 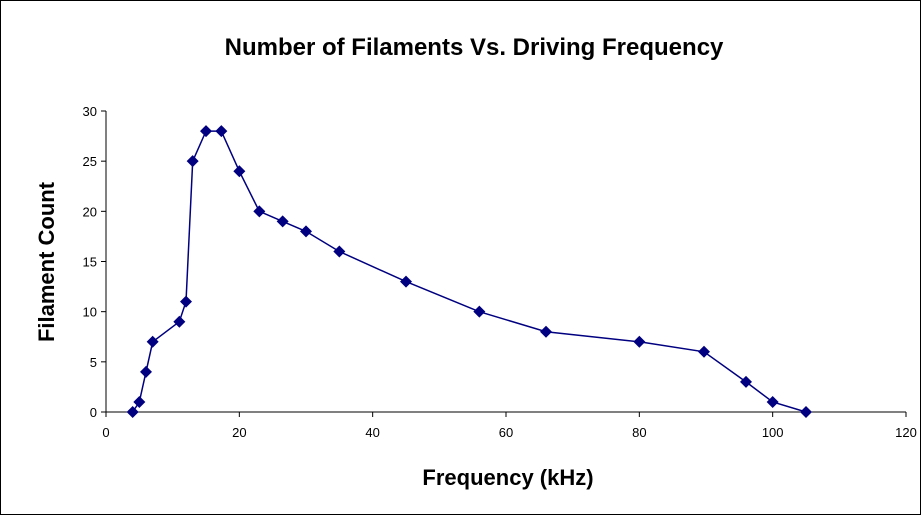 What do you see at coordinates (46, 261) in the screenshot?
I see `y-axis-title: Filament Count` at bounding box center [46, 261].